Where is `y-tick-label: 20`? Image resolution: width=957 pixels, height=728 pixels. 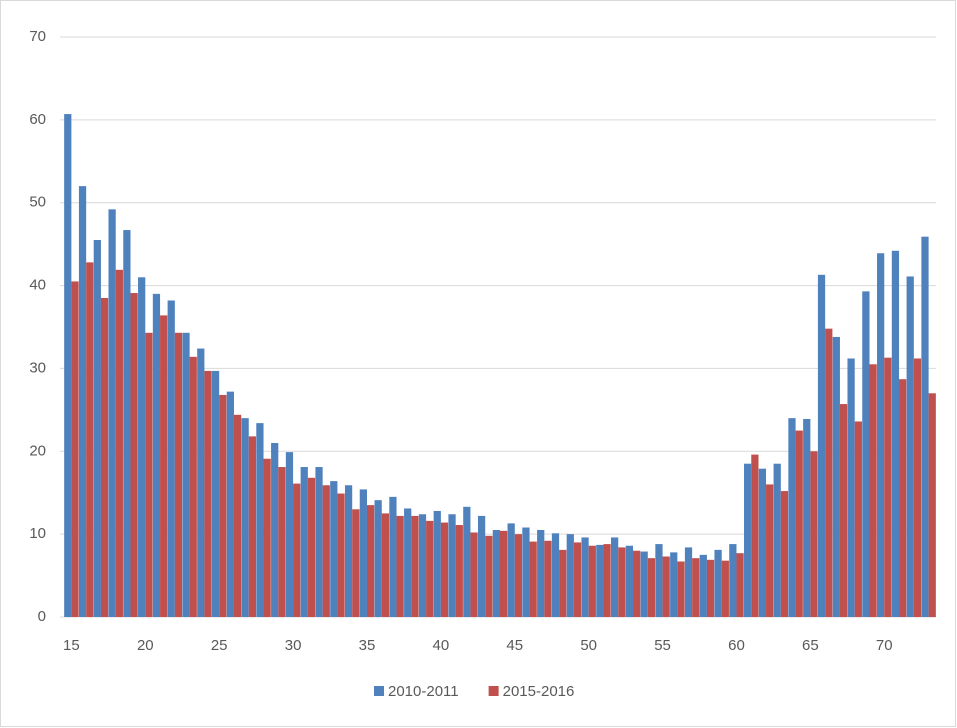 y-tick-label: 20 is located at coordinates (37, 450).